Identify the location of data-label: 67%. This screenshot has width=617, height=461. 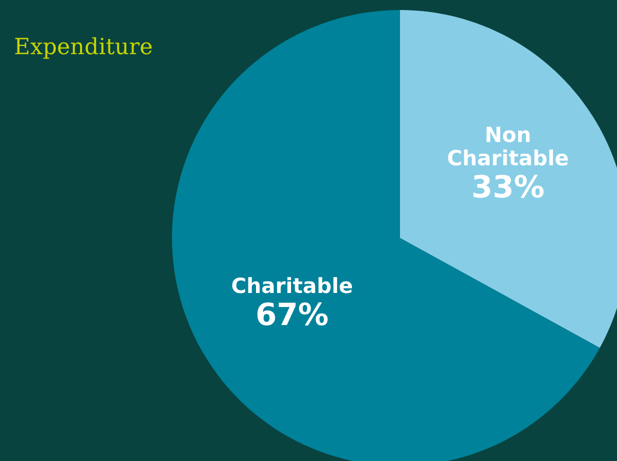
(292, 314).